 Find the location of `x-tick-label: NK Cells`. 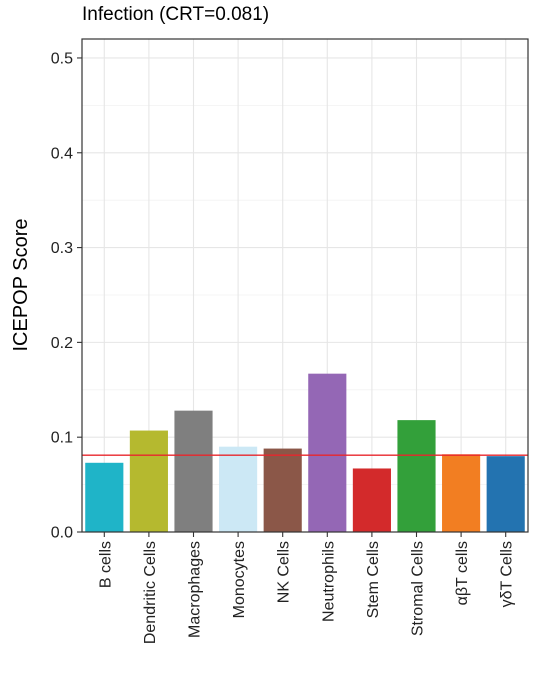

x-tick-label: NK Cells is located at coordinates (284, 572).